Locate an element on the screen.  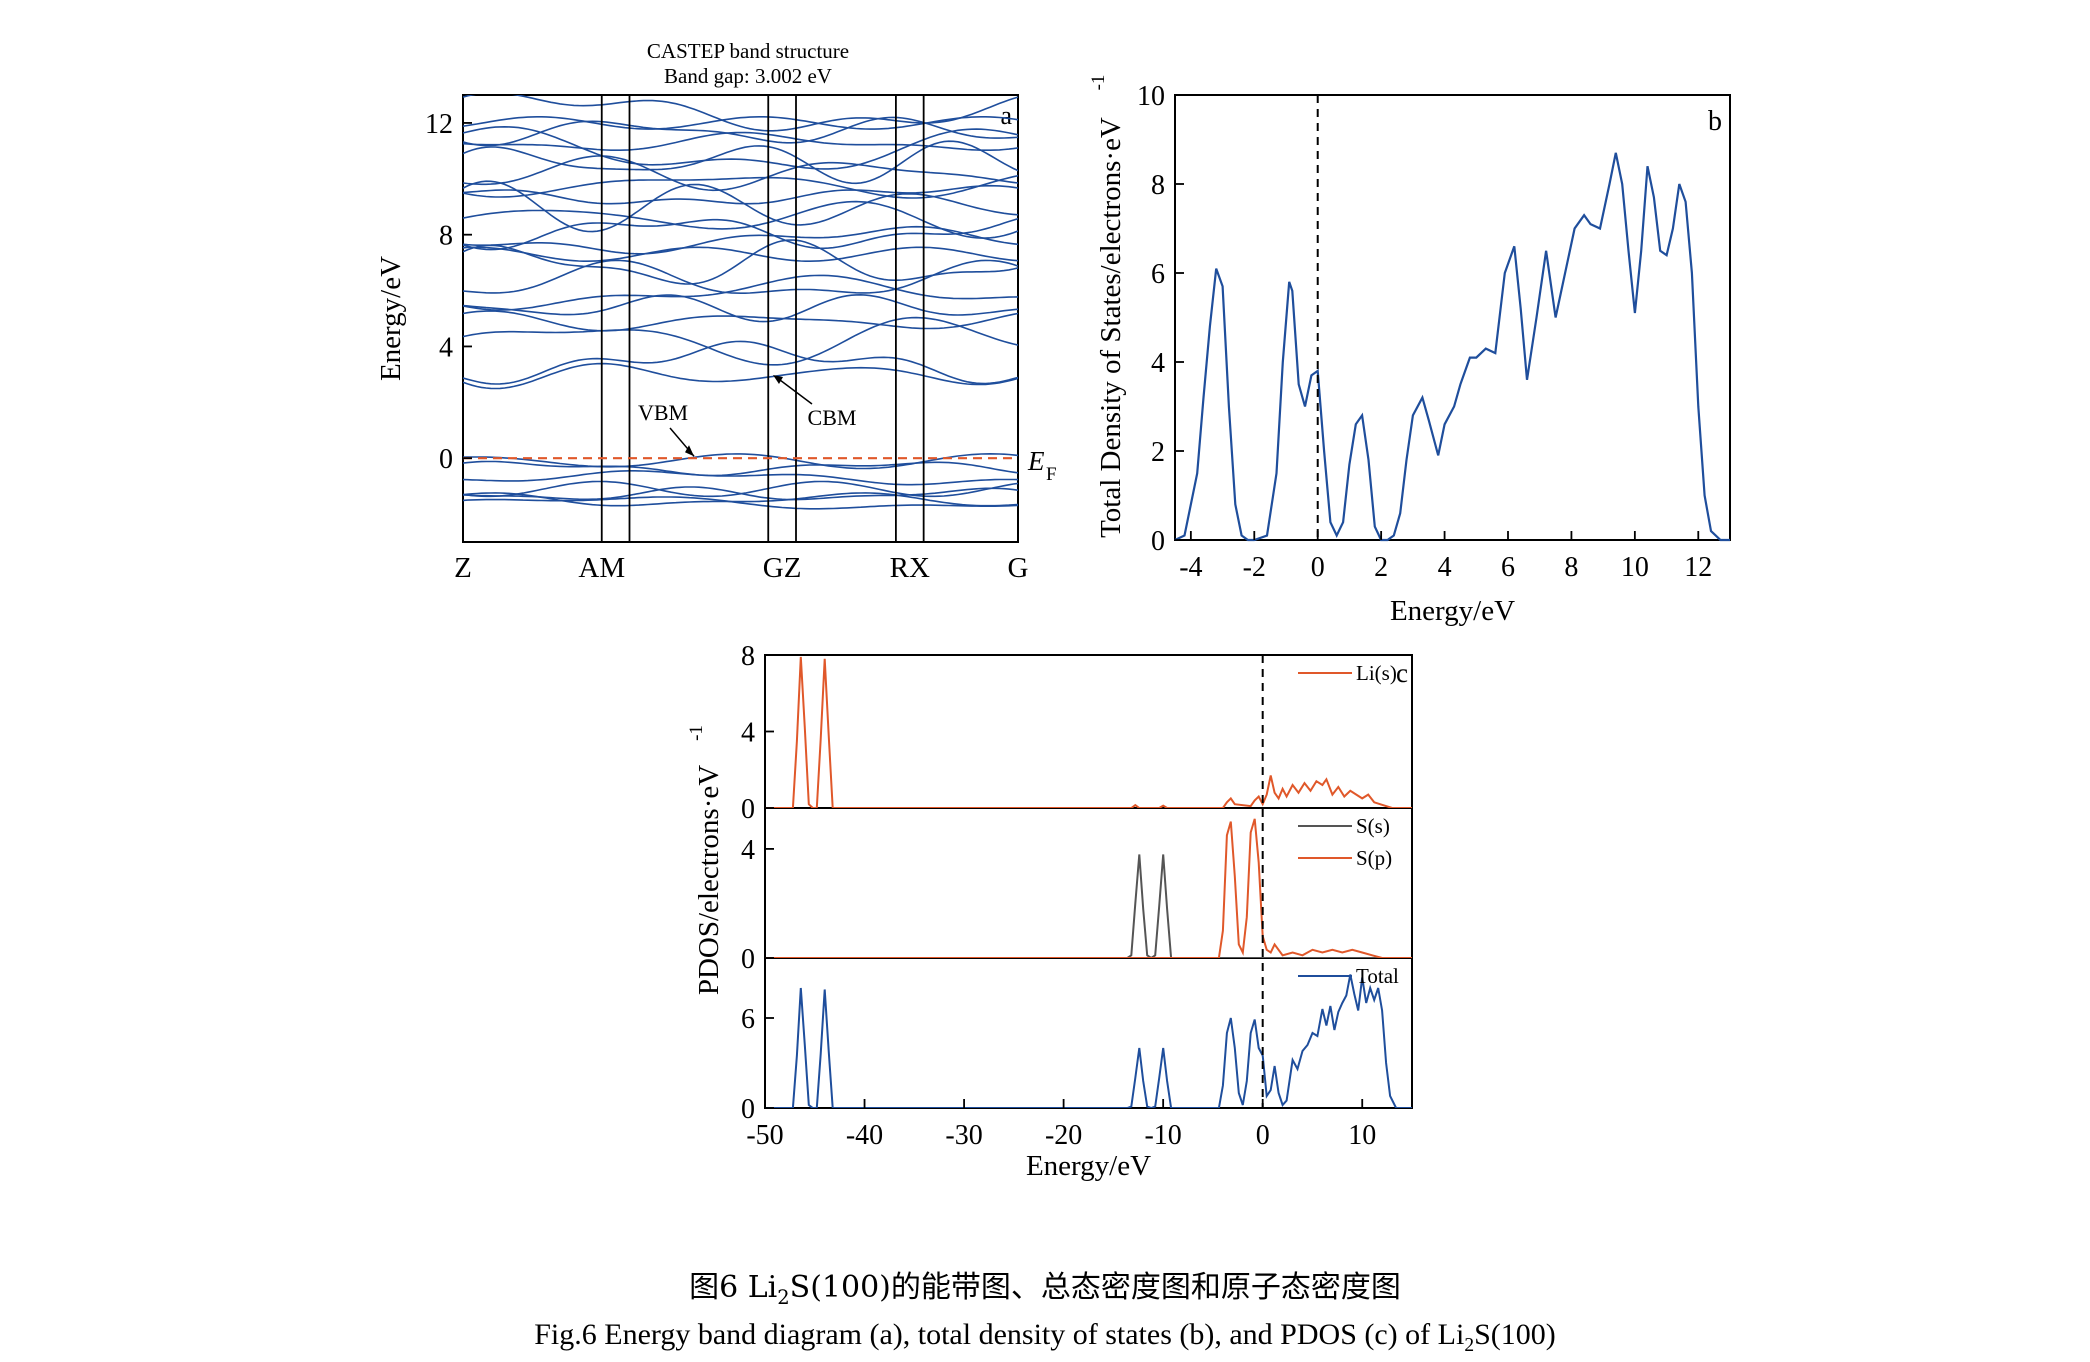
panel-b-xtick-label: -4 is located at coordinates (1190, 567).